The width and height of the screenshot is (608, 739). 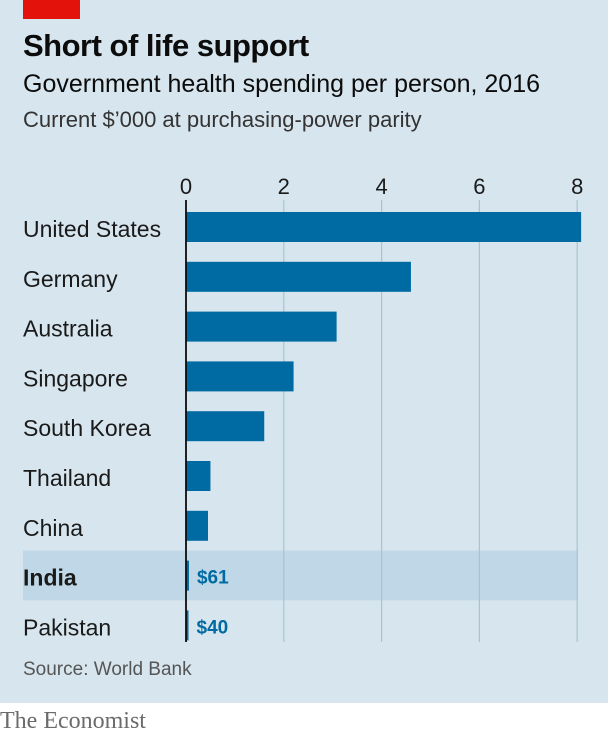 I want to click on category-label: South Korea, so click(x=87, y=428).